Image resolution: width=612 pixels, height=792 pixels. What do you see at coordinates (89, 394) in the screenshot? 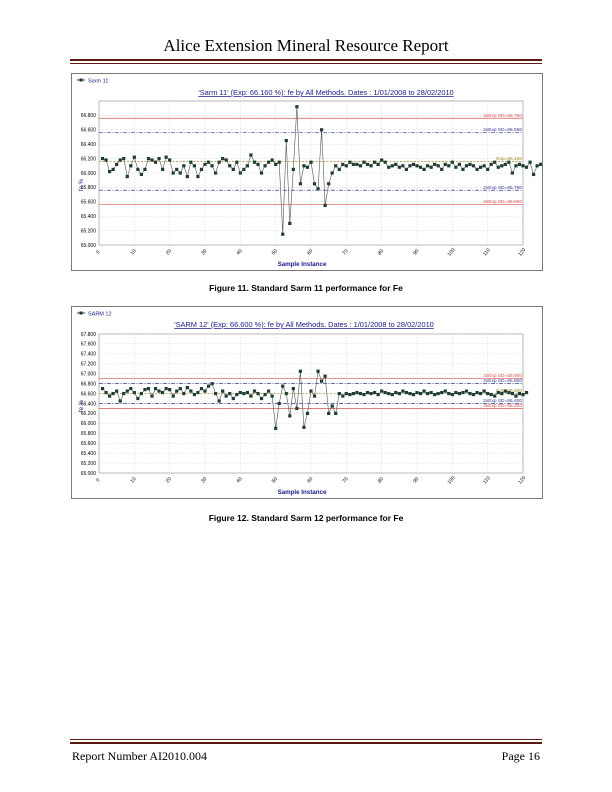
I see `y-tick-label: 66.600` at bounding box center [89, 394].